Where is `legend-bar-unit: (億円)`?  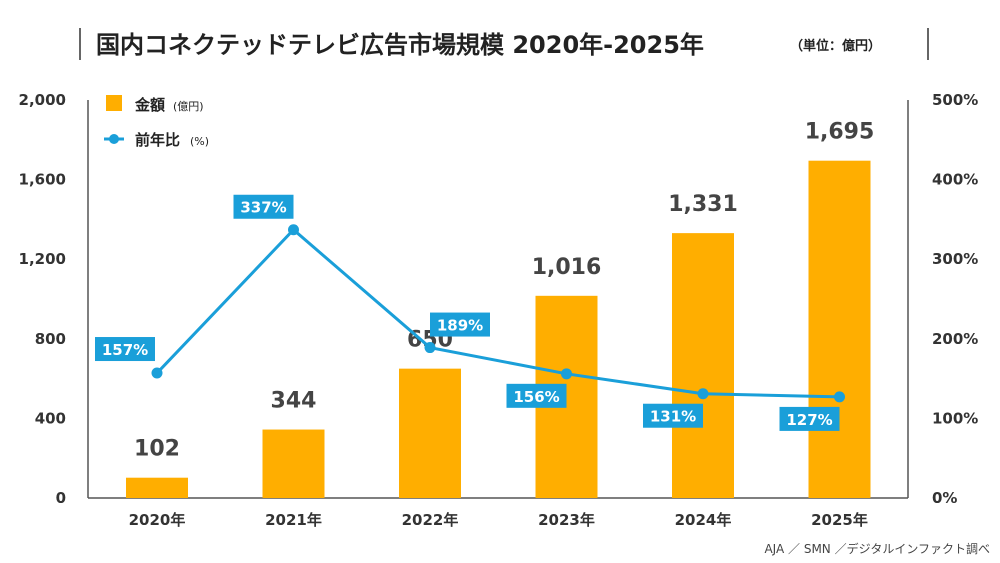 legend-bar-unit: (億円) is located at coordinates (188, 106).